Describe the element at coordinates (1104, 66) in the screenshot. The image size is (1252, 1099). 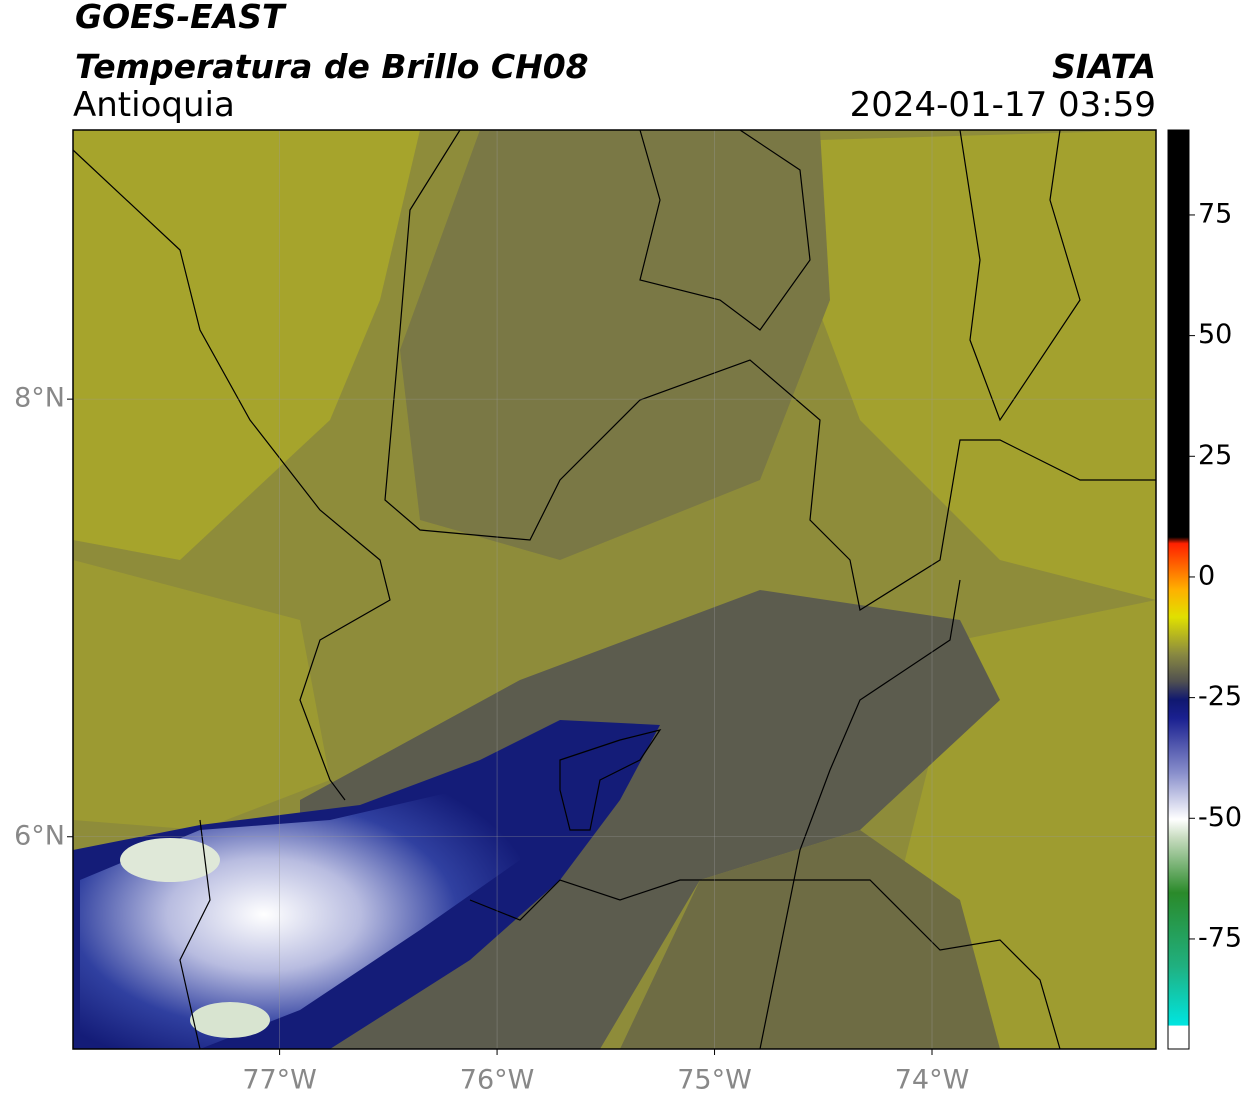
I see `source: SIATA` at that location.